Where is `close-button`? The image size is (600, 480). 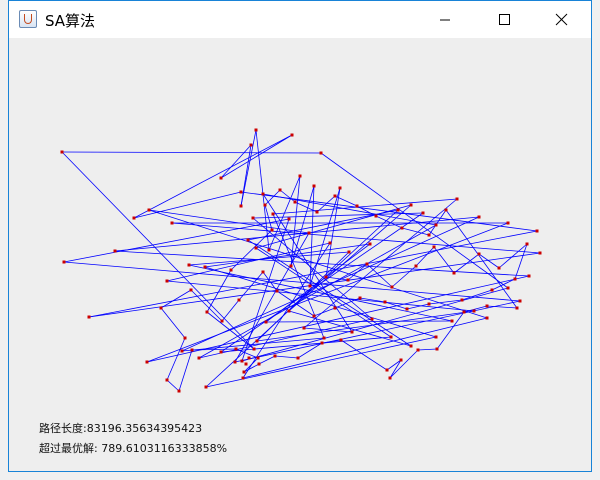
close-button is located at coordinates (561, 19).